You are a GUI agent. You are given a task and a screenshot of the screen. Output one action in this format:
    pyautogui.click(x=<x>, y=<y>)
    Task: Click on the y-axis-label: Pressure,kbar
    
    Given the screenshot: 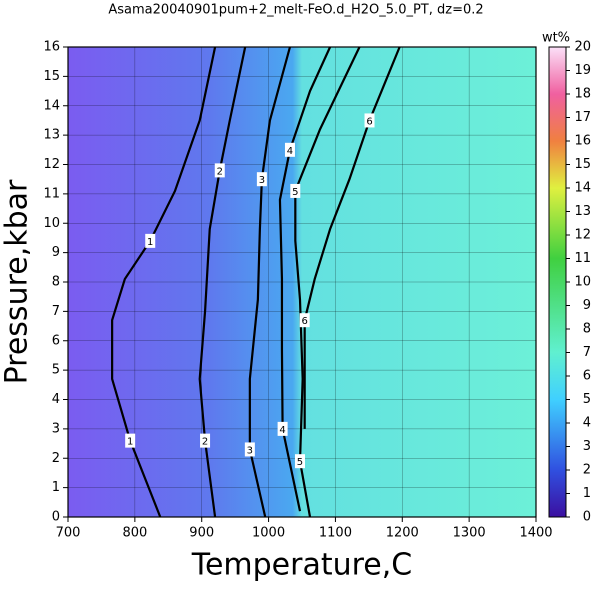 What is the action you would take?
    pyautogui.click(x=17, y=281)
    